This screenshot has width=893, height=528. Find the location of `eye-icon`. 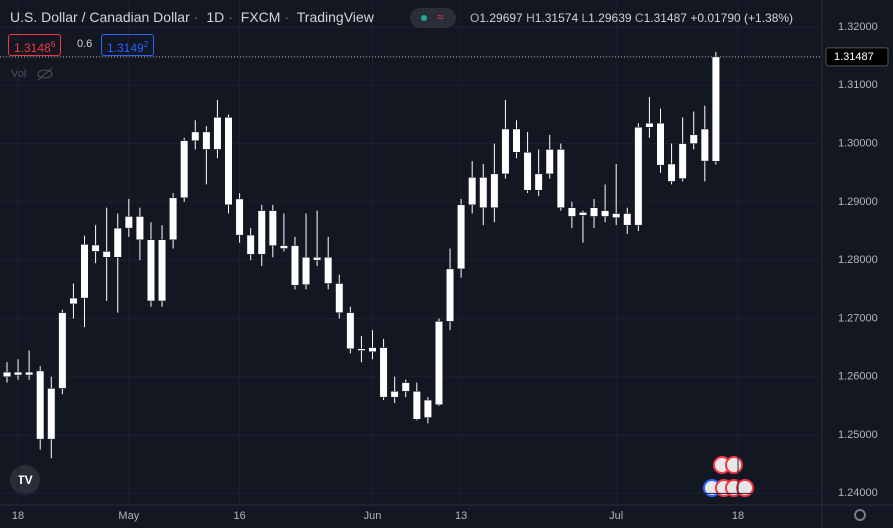

eye-icon is located at coordinates (45, 74).